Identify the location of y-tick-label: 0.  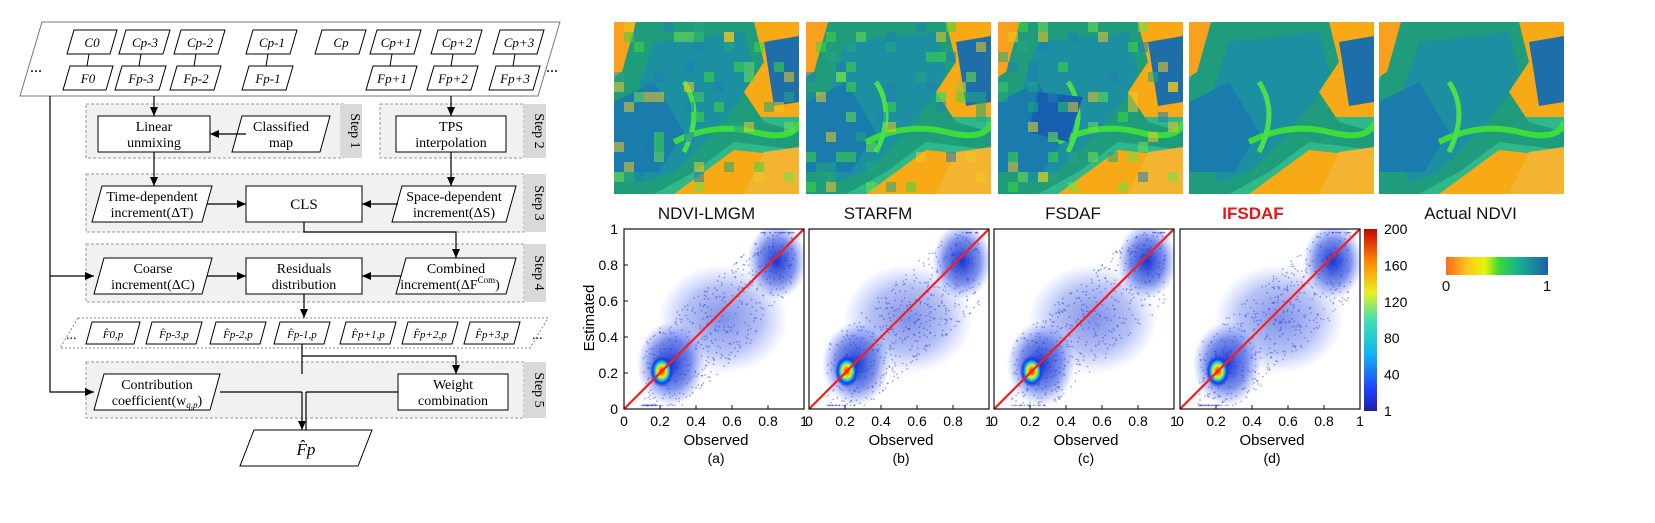
(614, 409).